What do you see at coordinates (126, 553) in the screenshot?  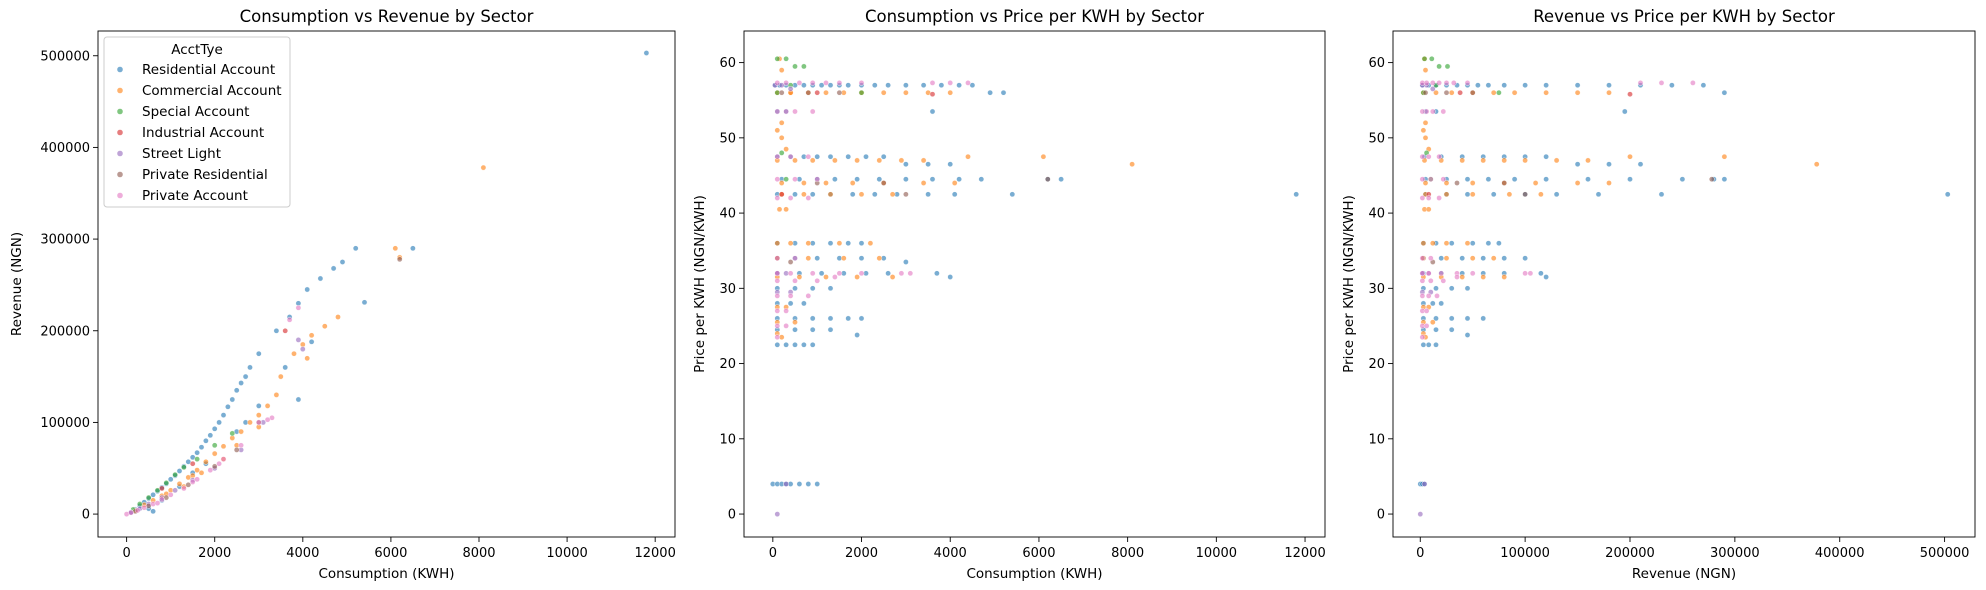 I see `x-tick-label: 0` at bounding box center [126, 553].